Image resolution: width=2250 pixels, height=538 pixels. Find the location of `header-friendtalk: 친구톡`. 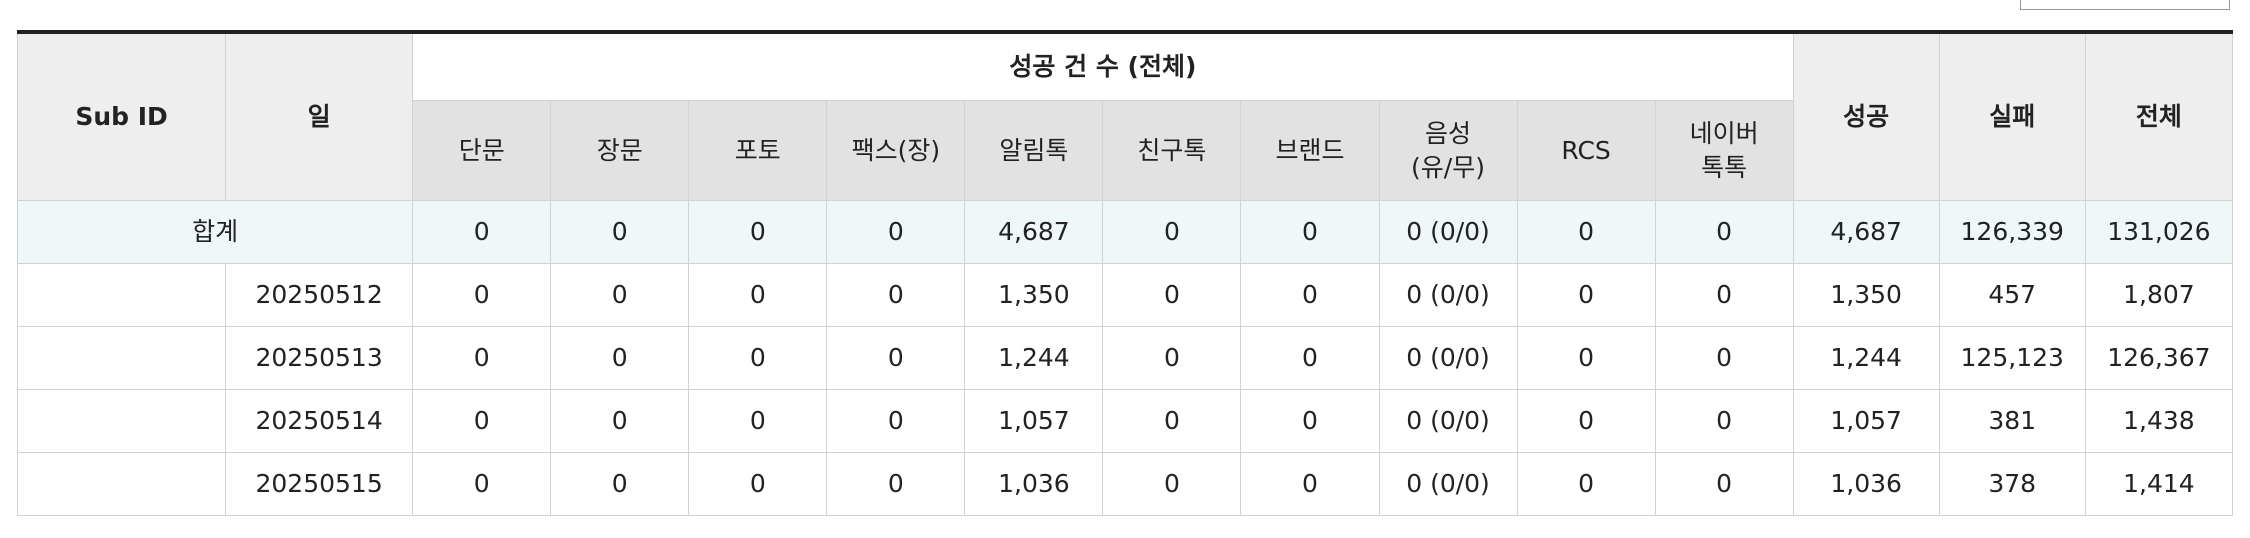

header-friendtalk: 친구톡 is located at coordinates (1172, 150).